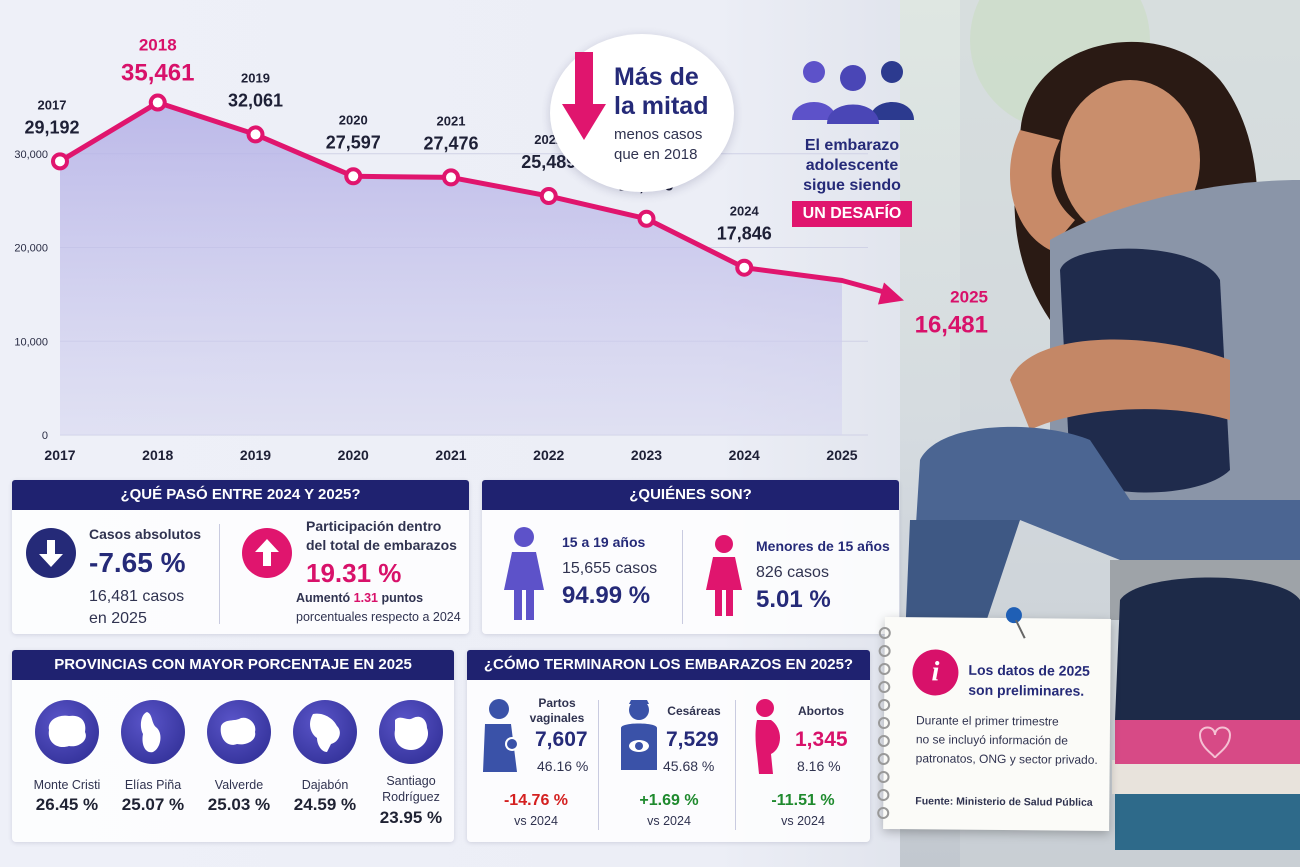 This screenshot has width=1300, height=867. I want to click on outcome-2-pct: 8.16 %, so click(819, 766).